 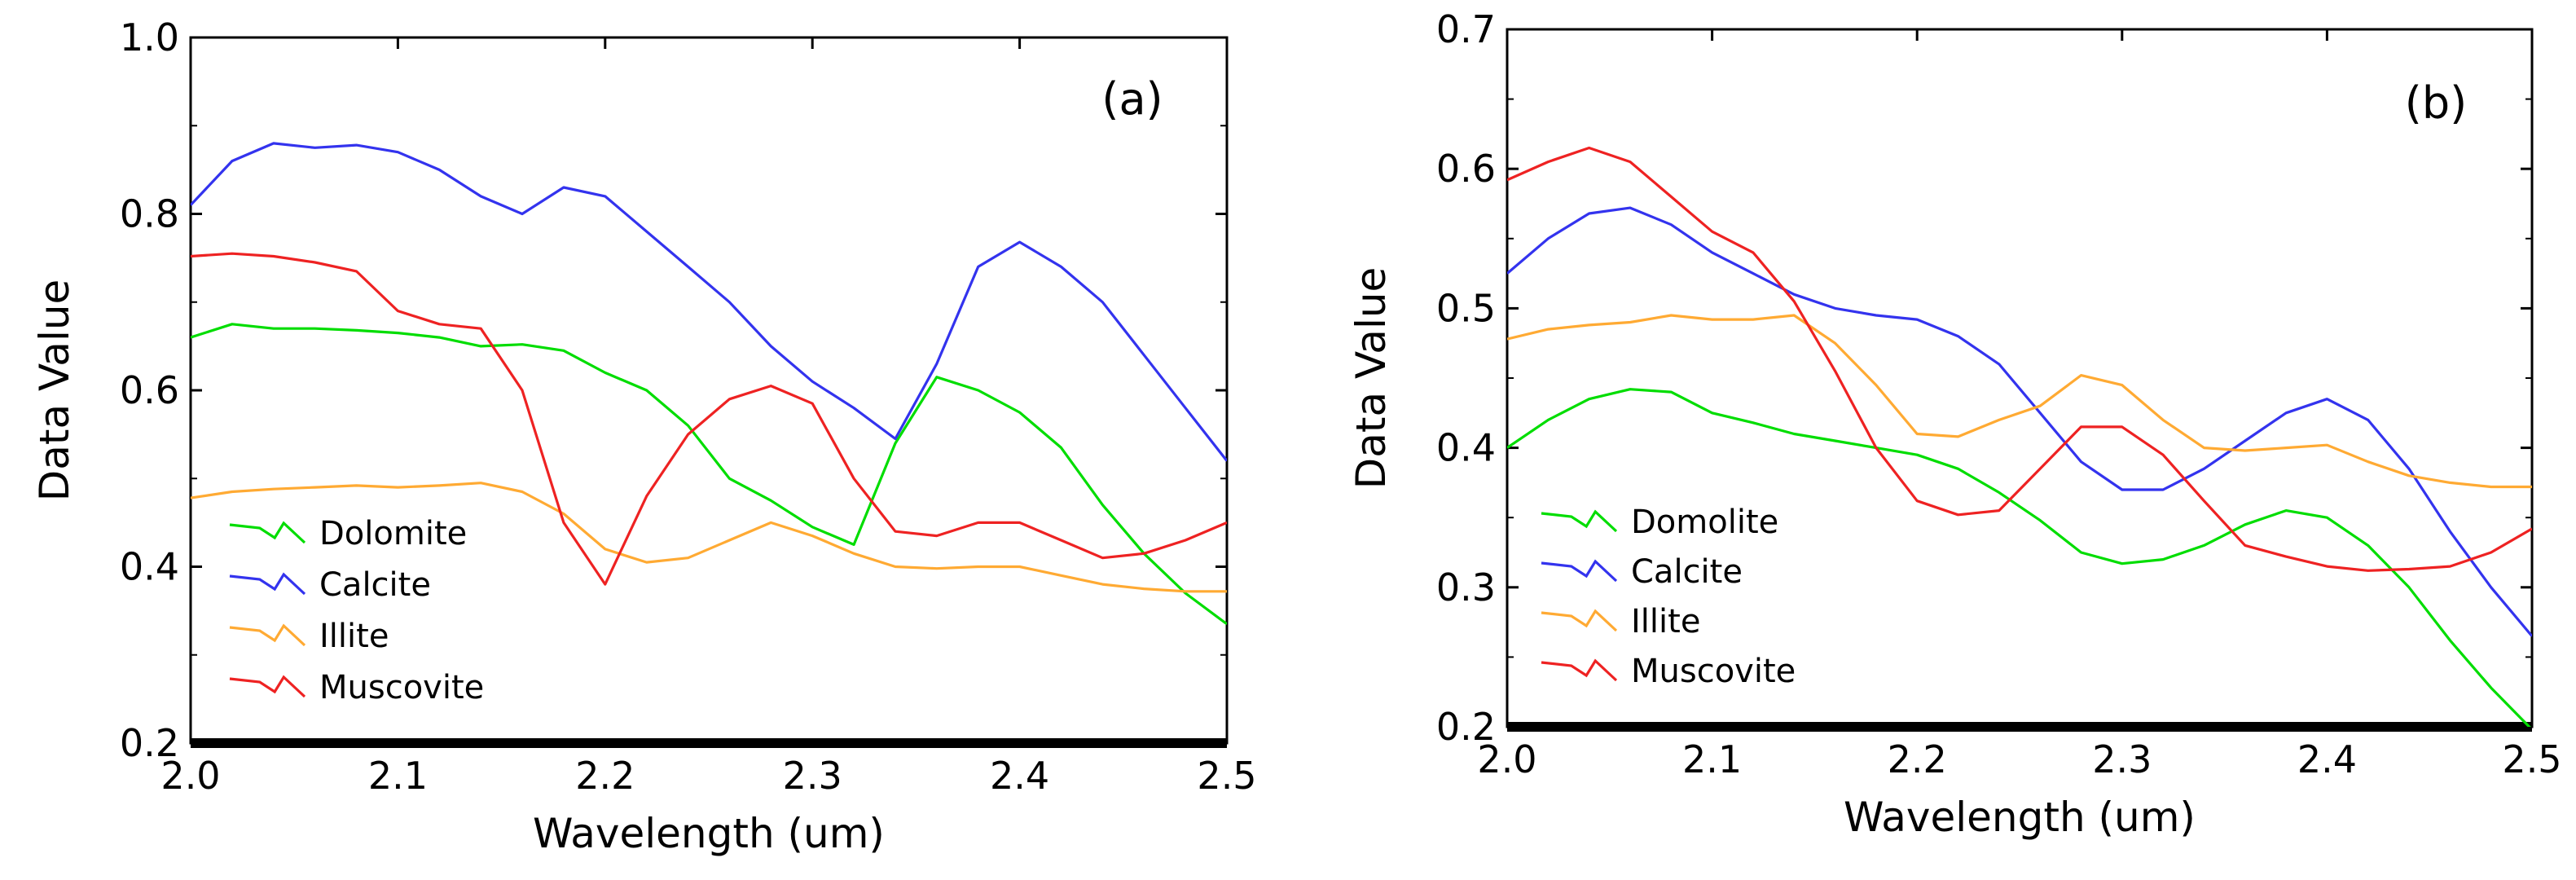 I want to click on series-line-calcite, so click(x=709, y=302).